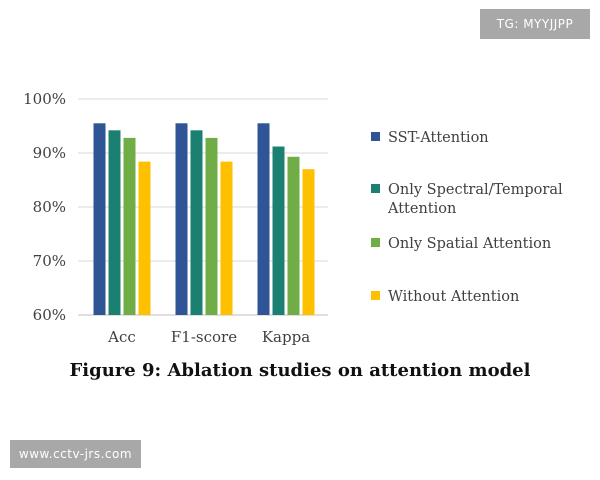 The width and height of the screenshot is (600, 480). I want to click on y-tick-label: 80%, so click(49, 207).